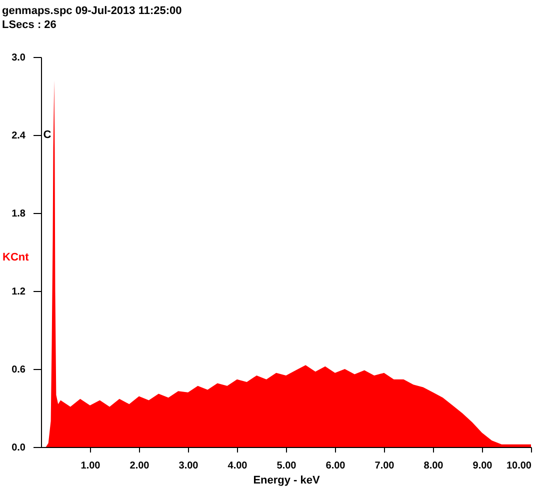  What do you see at coordinates (140, 466) in the screenshot?
I see `x-tick-label: 2.00` at bounding box center [140, 466].